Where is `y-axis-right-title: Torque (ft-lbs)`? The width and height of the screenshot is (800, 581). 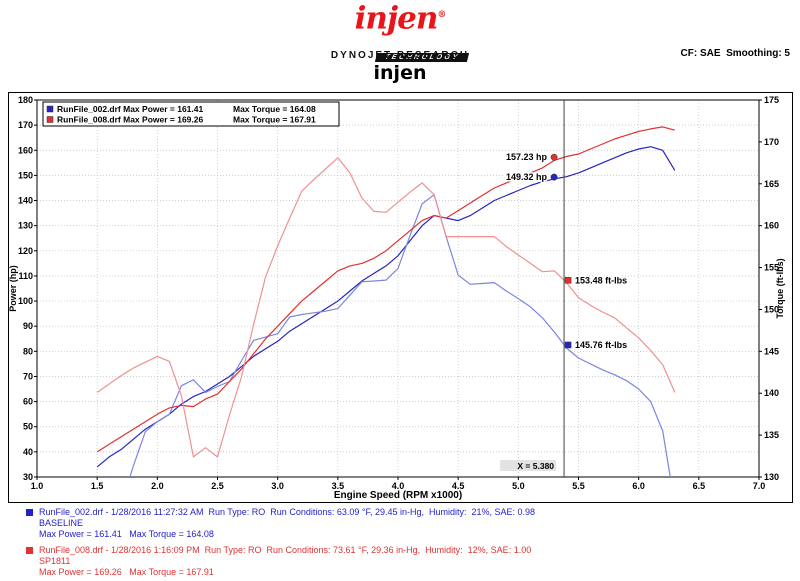
y-axis-right-title: Torque (ft-lbs) is located at coordinates (780, 288).